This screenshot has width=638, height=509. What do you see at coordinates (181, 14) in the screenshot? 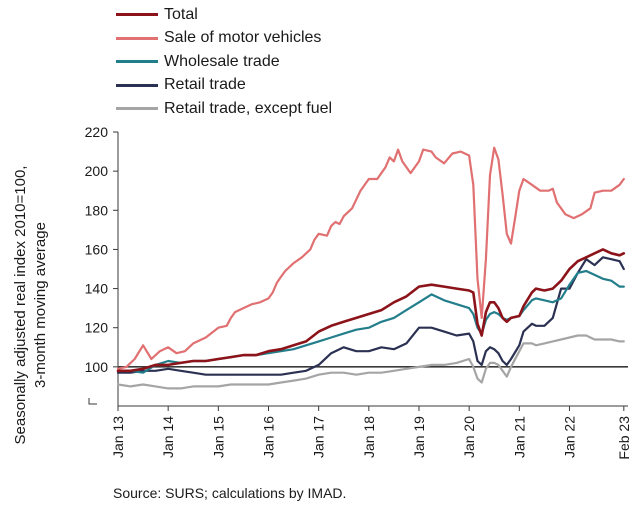
I see `legend-label: Total` at bounding box center [181, 14].